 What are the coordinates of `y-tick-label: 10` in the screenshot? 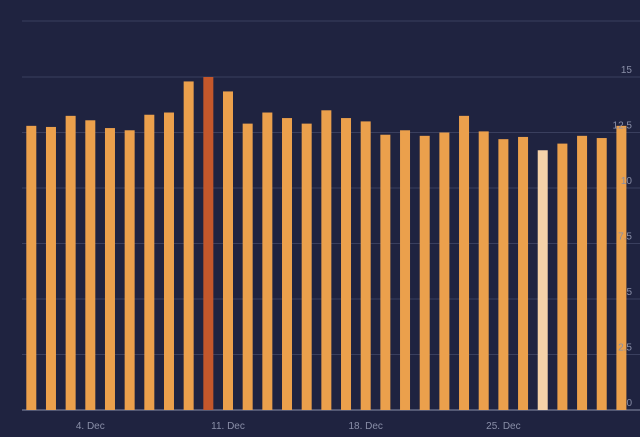 It's located at (627, 181).